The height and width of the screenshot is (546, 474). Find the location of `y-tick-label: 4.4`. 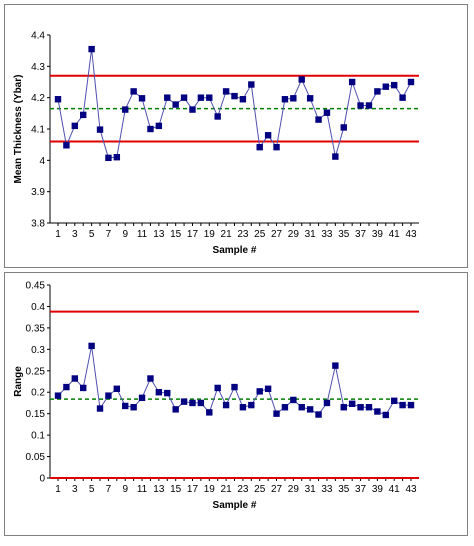

y-tick-label: 4.4 is located at coordinates (38, 36).